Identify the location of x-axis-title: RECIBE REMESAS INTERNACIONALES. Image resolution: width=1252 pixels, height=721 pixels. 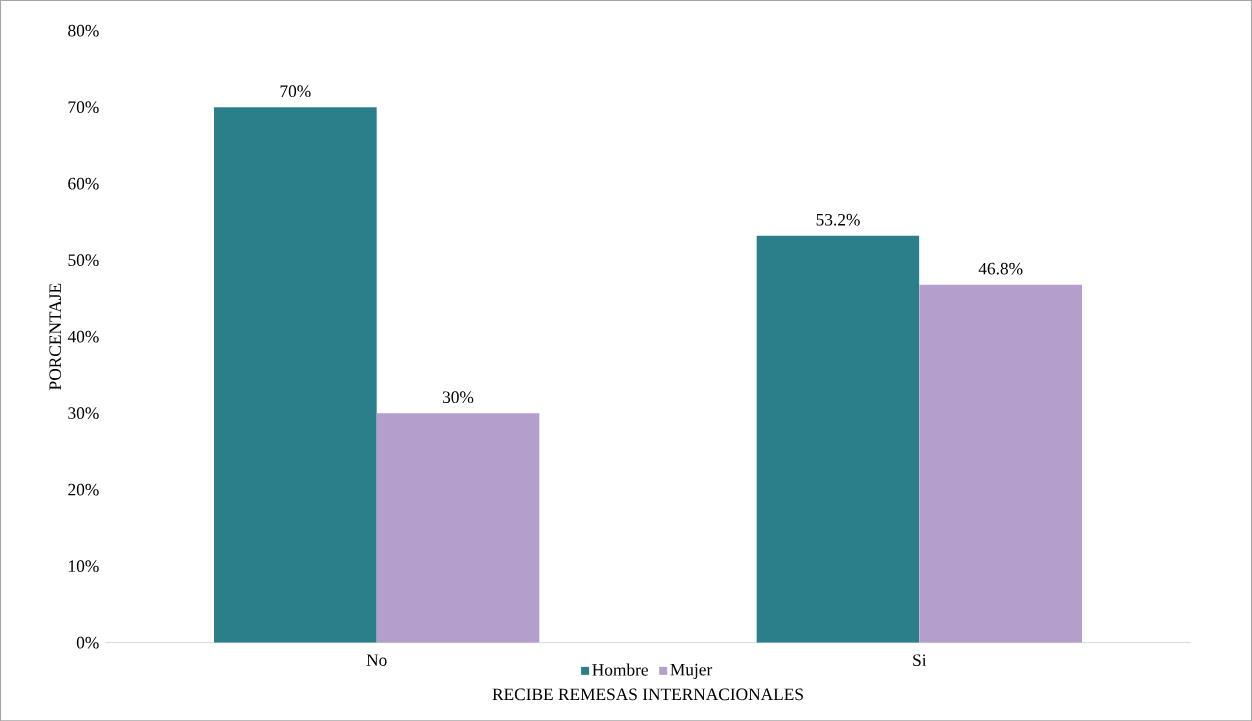
(647, 694).